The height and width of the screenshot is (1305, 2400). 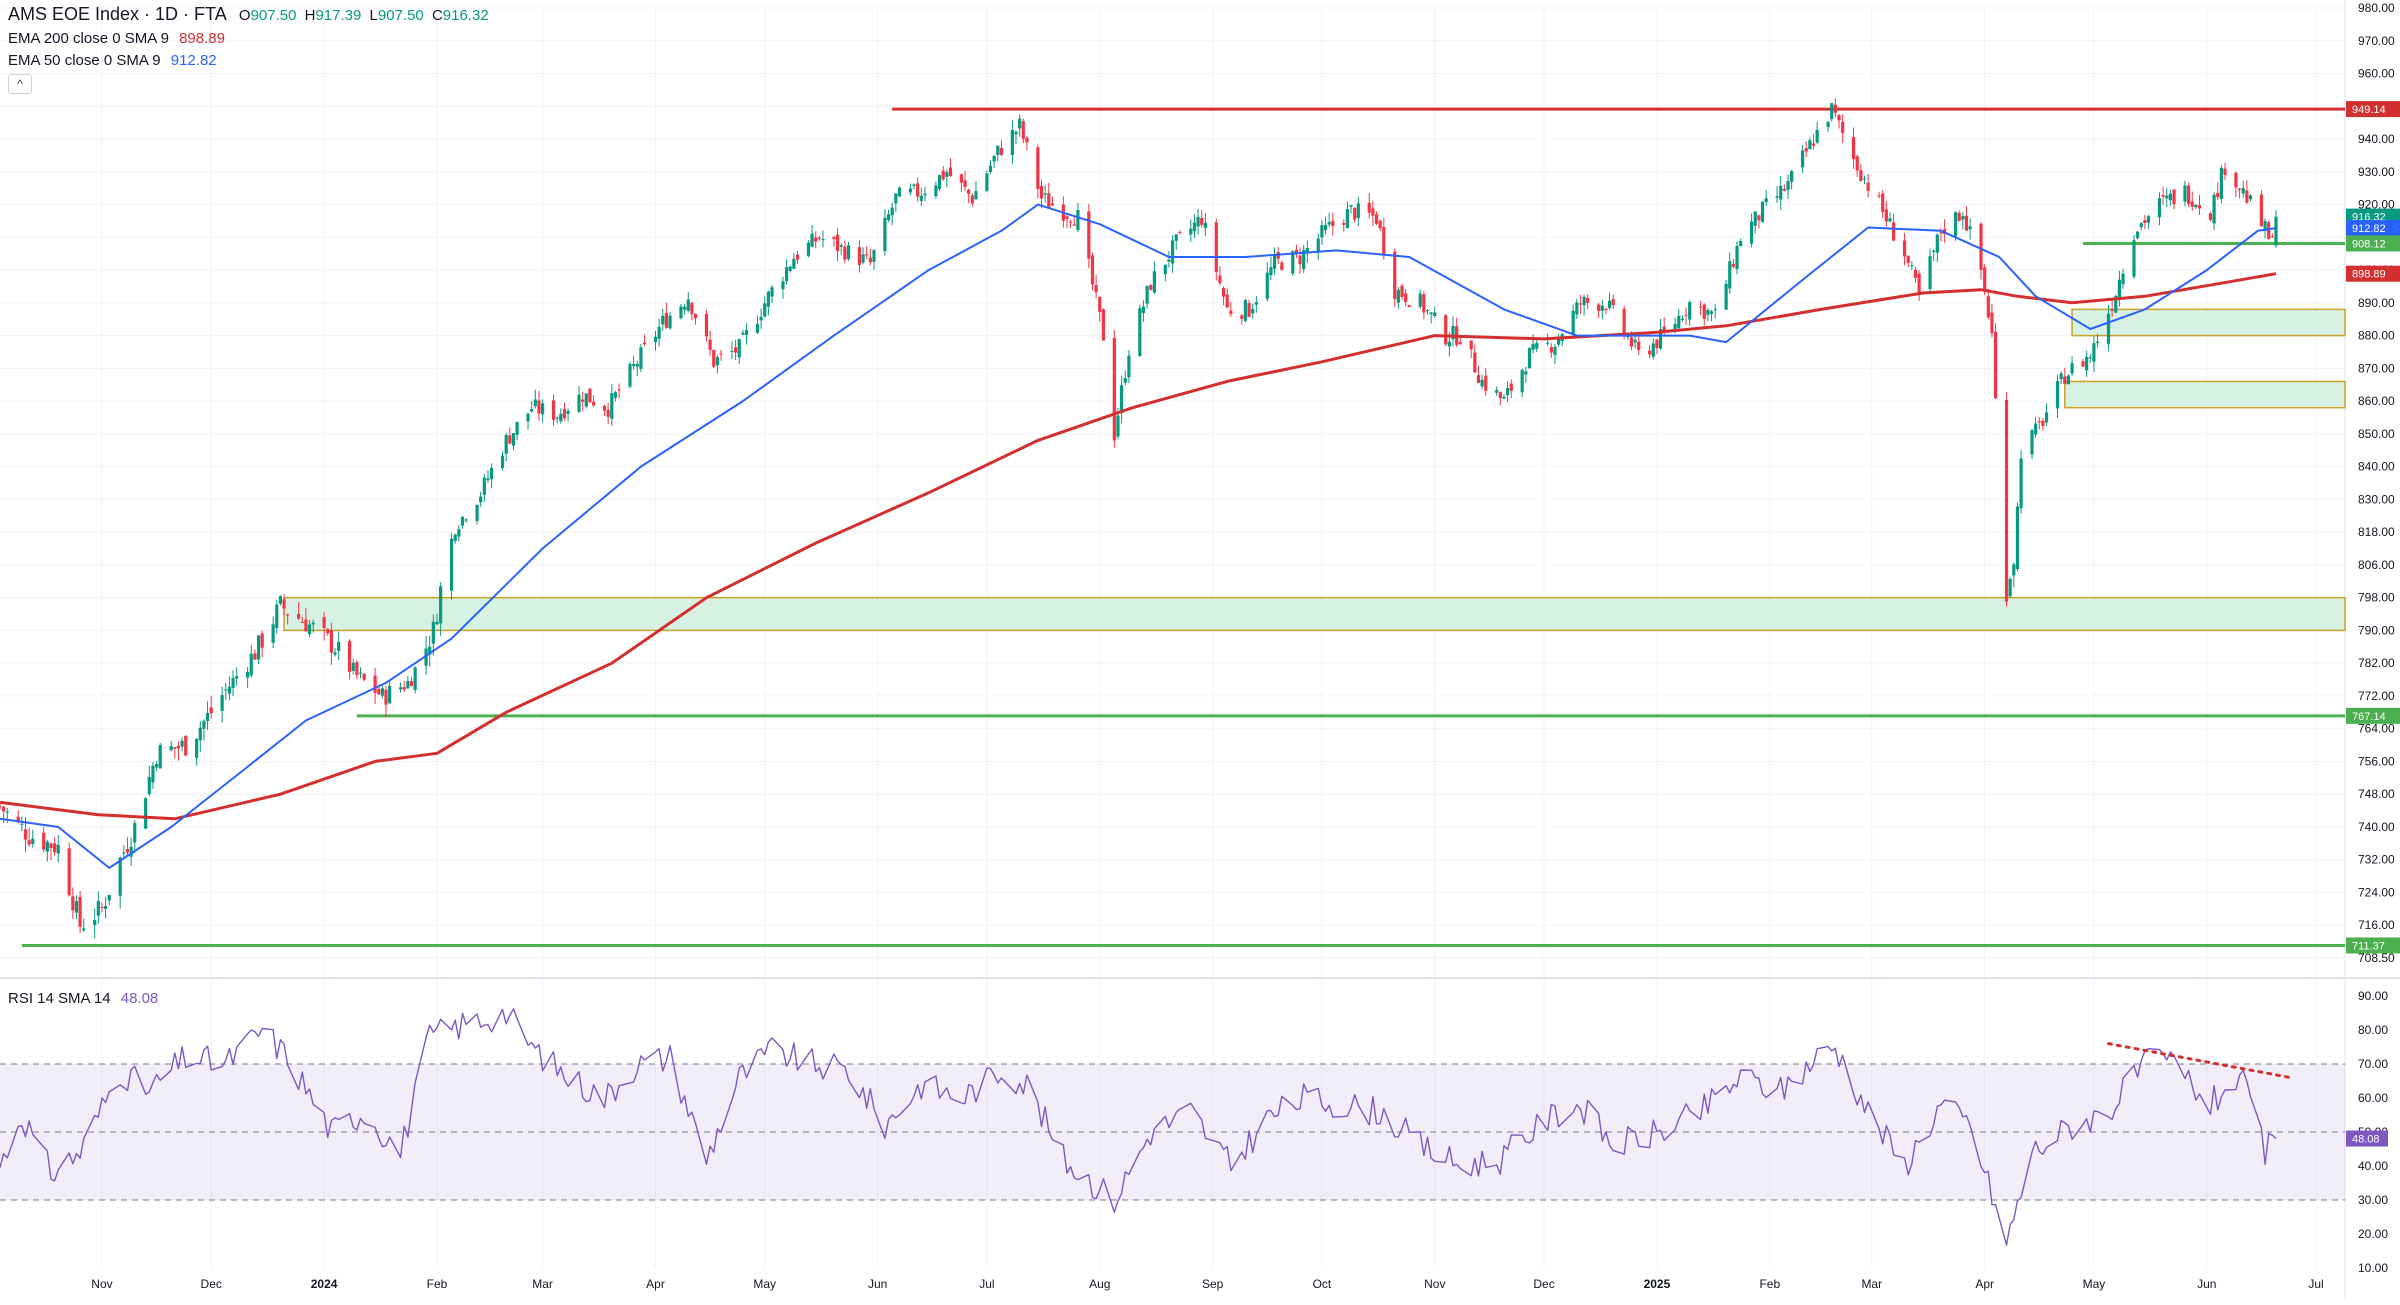 What do you see at coordinates (373, 15) in the screenshot?
I see `ohlc-low-label: L` at bounding box center [373, 15].